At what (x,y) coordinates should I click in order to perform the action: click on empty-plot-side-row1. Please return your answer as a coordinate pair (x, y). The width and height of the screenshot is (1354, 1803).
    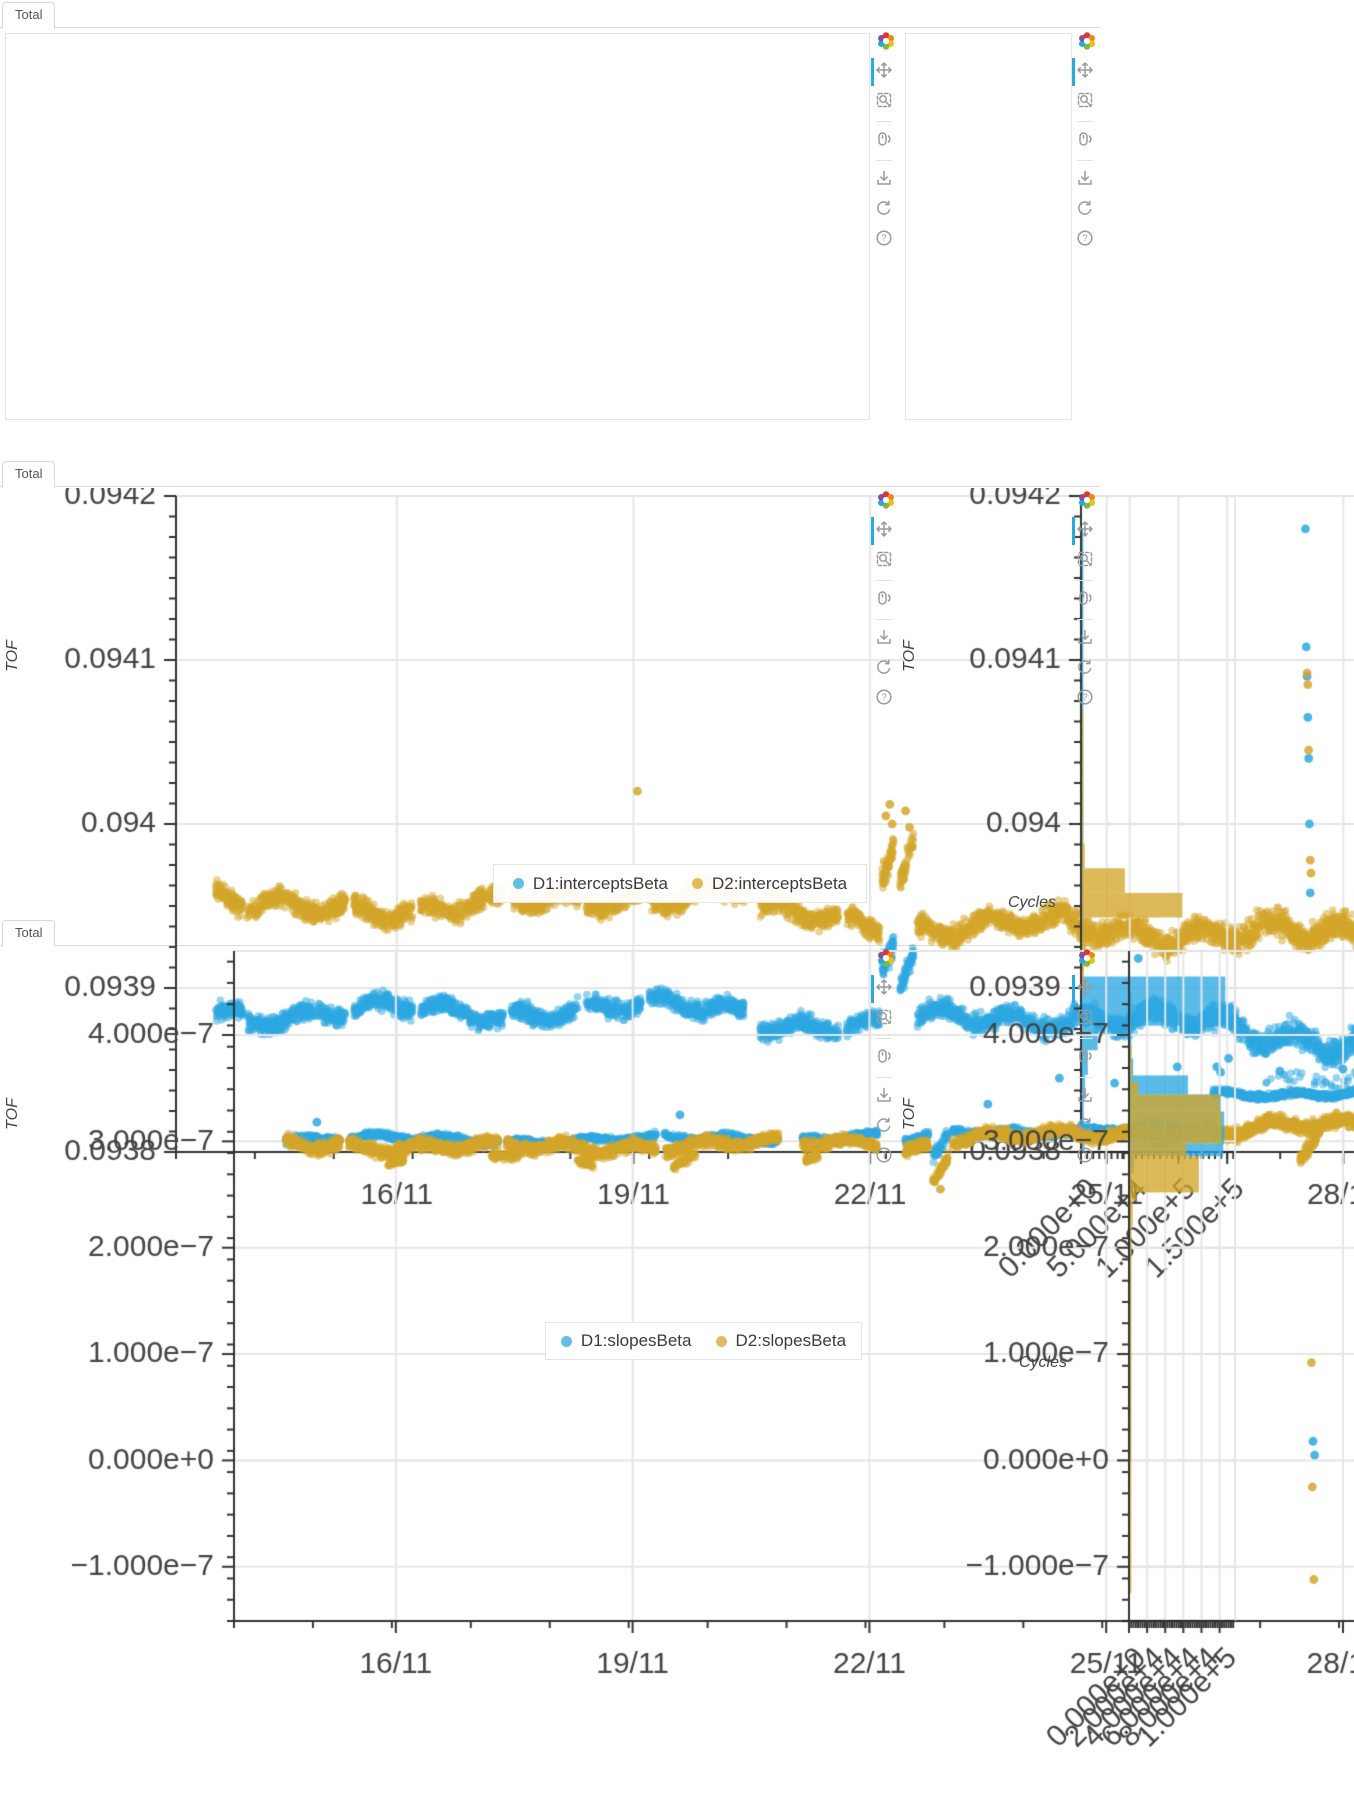
    Looking at the image, I should click on (988, 226).